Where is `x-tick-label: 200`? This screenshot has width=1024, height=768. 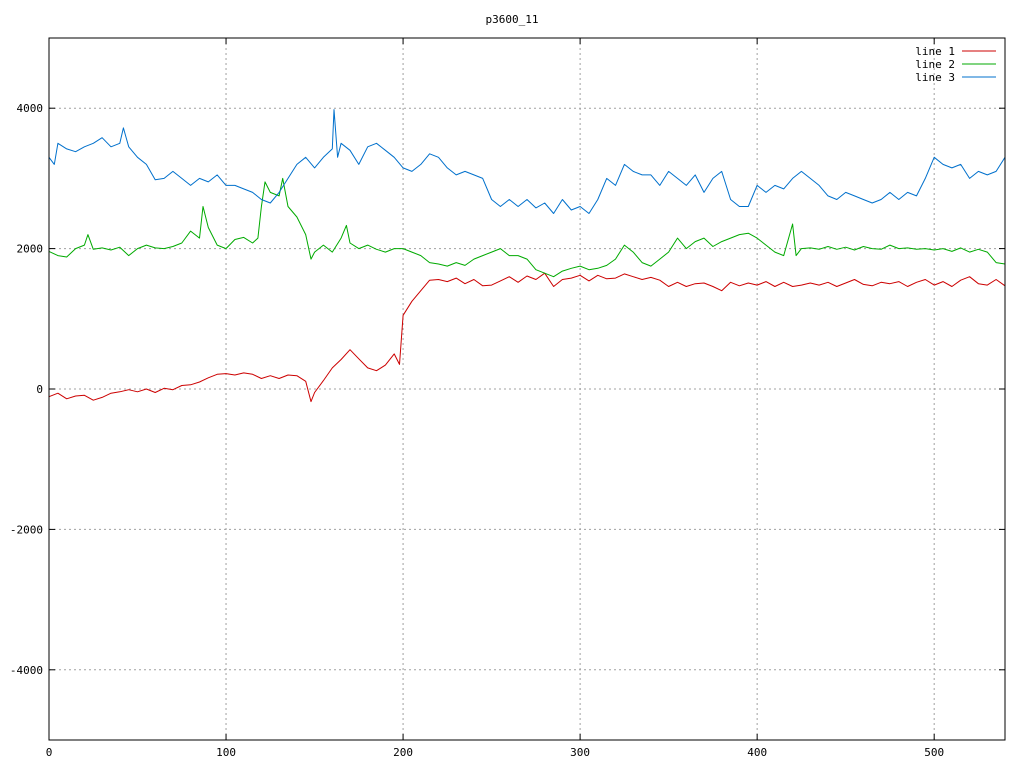 x-tick-label: 200 is located at coordinates (403, 752).